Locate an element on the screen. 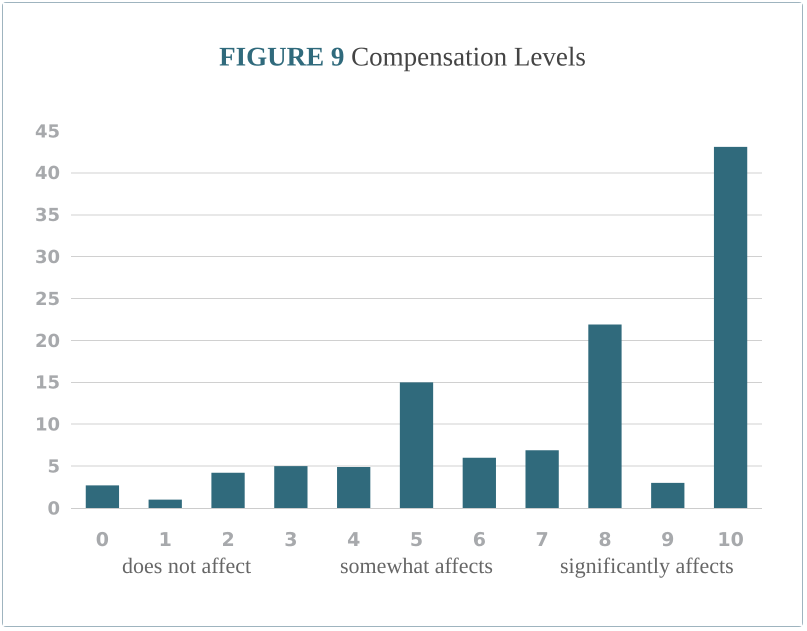 This screenshot has height=631, width=807. y-tick-label: 30 is located at coordinates (47, 257).